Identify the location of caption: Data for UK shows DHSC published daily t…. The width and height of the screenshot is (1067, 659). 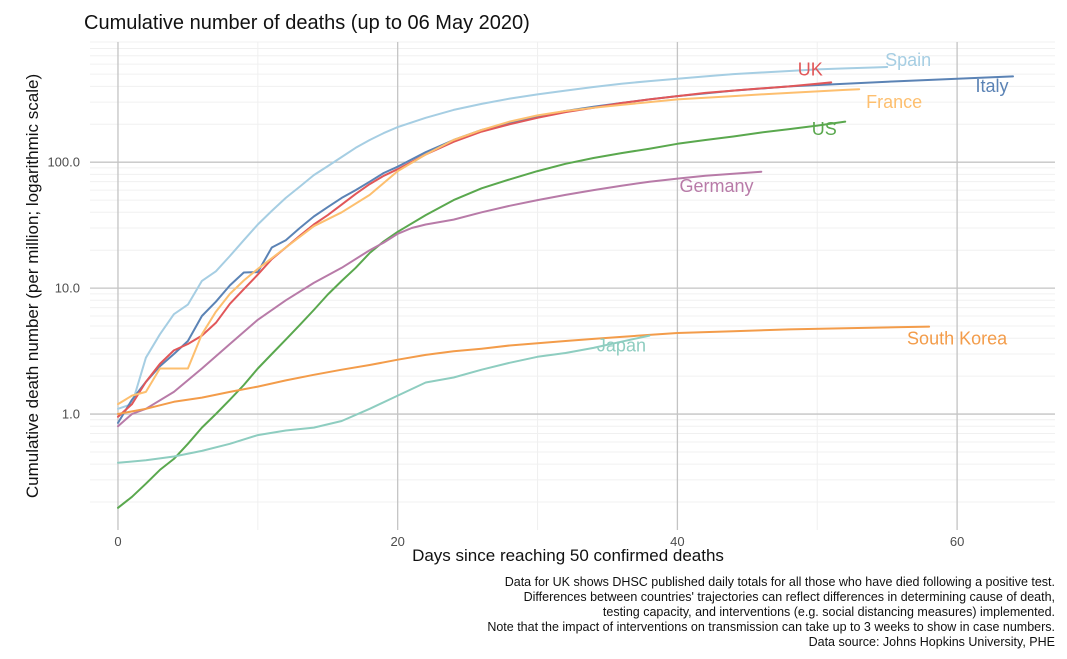
(771, 612).